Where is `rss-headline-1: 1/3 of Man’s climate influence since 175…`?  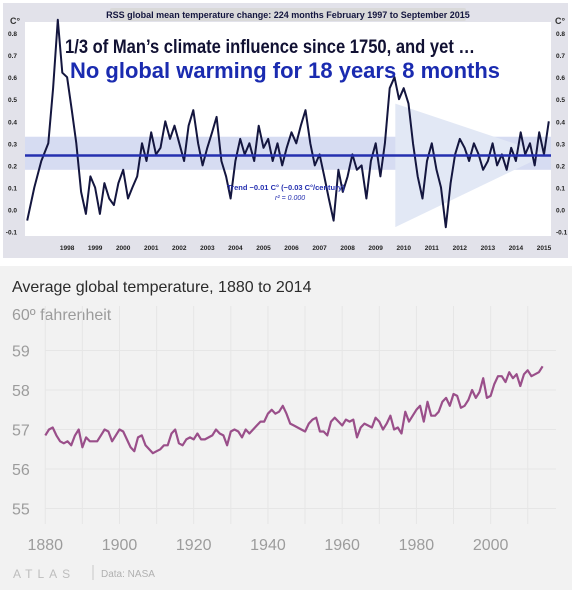
rss-headline-1: 1/3 of Man’s climate influence since 175… is located at coordinates (270, 47).